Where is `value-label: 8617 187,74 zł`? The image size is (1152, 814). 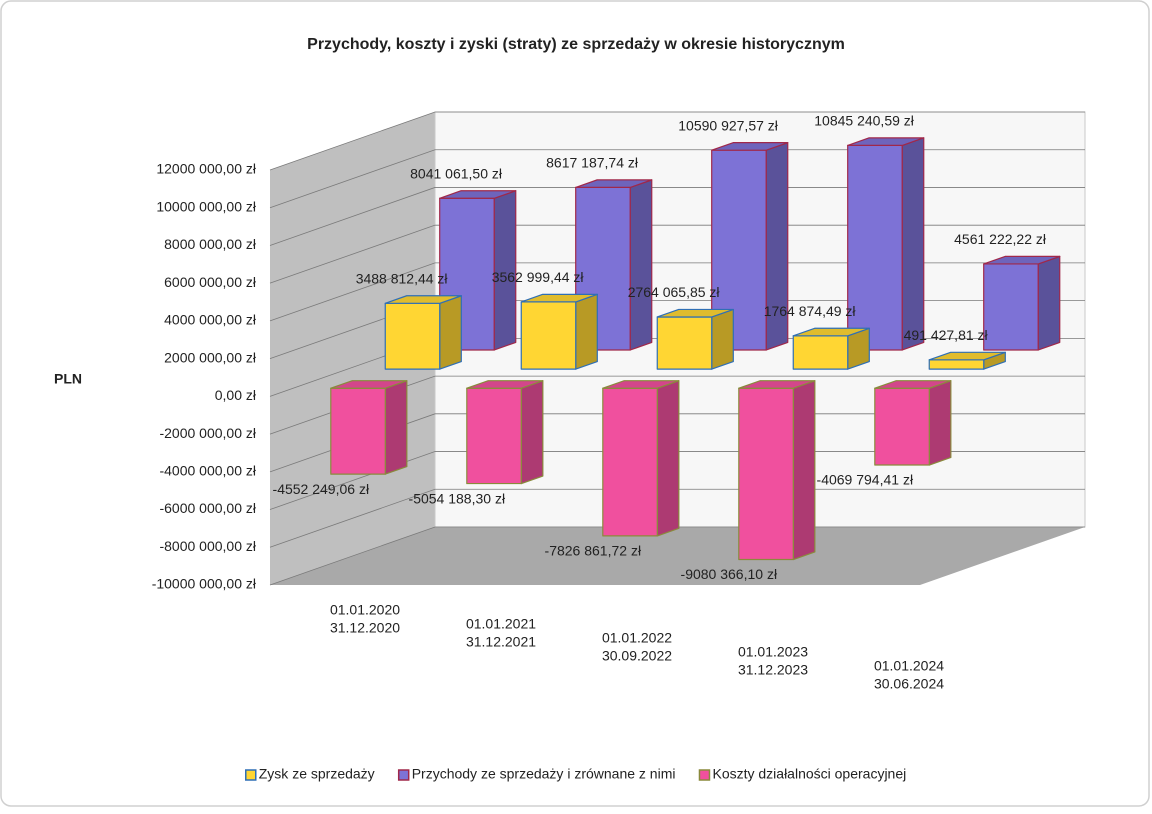
value-label: 8617 187,74 zł is located at coordinates (592, 163).